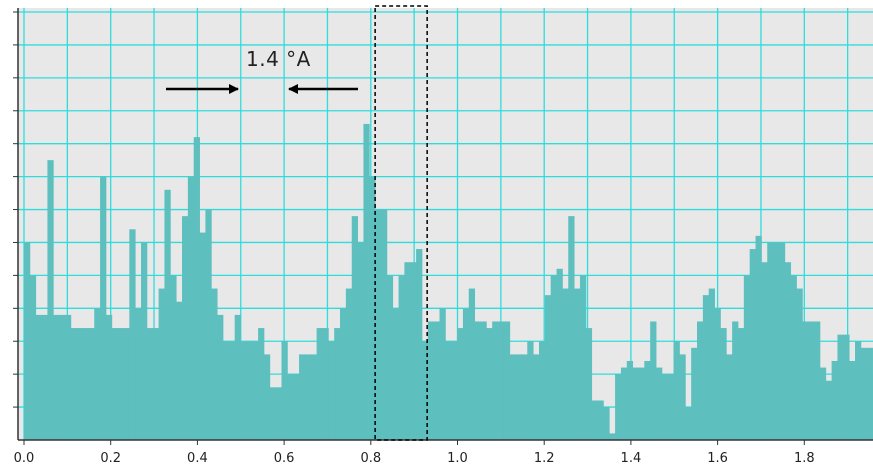 Image resolution: width=873 pixels, height=475 pixels. I want to click on annotation-label: 1.4 °A, so click(278, 59).